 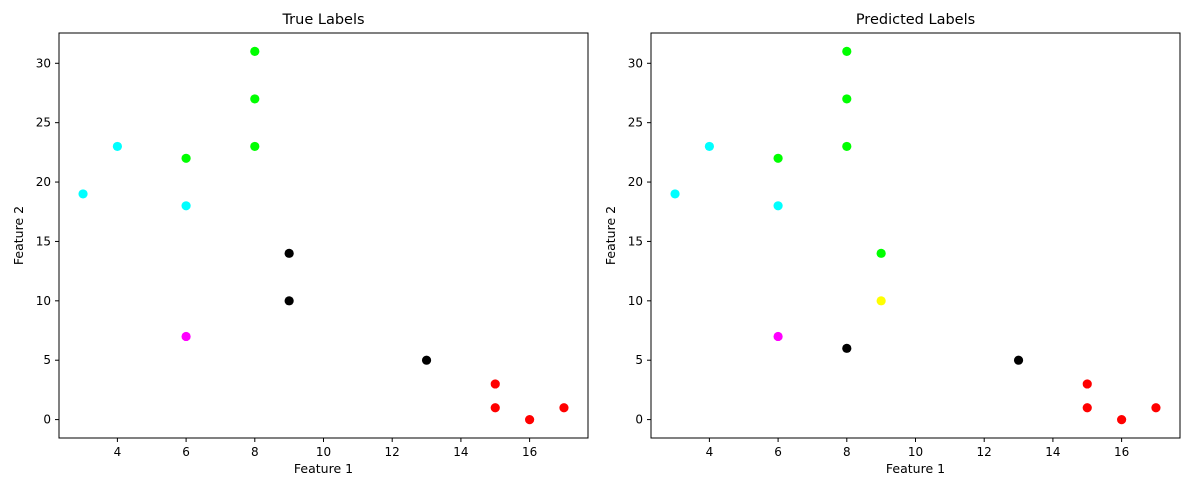 I want to click on chart-title: True Labels, so click(x=322, y=20).